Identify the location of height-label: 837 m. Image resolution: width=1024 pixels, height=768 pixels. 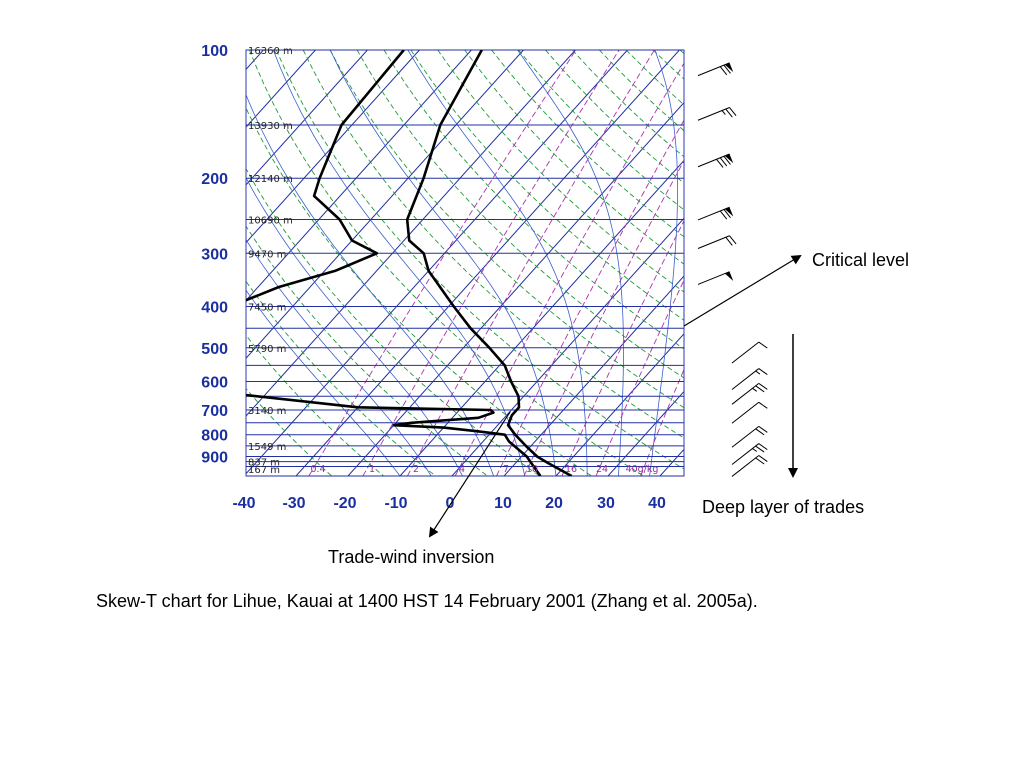
(264, 463).